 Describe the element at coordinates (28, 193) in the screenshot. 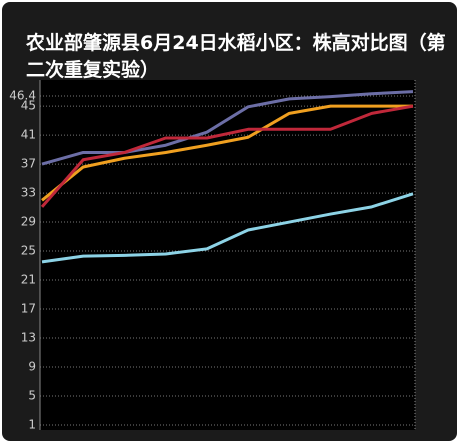

I see `y-tick-label: 33` at that location.